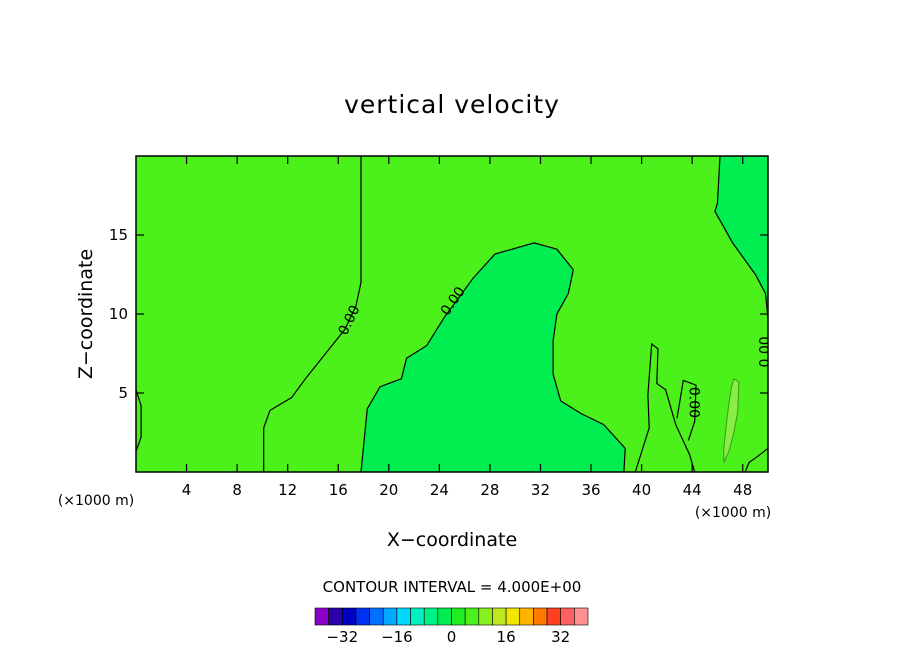 Image resolution: width=904 pixels, height=654 pixels. What do you see at coordinates (665, 407) in the screenshot?
I see `zero-contour-lower-right` at bounding box center [665, 407].